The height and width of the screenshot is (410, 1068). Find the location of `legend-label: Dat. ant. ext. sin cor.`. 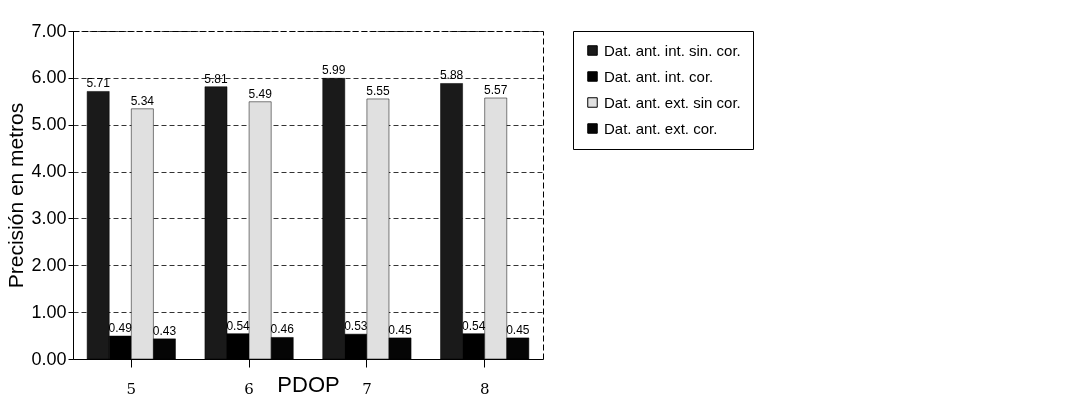

legend-label: Dat. ant. ext. sin cor. is located at coordinates (672, 102).